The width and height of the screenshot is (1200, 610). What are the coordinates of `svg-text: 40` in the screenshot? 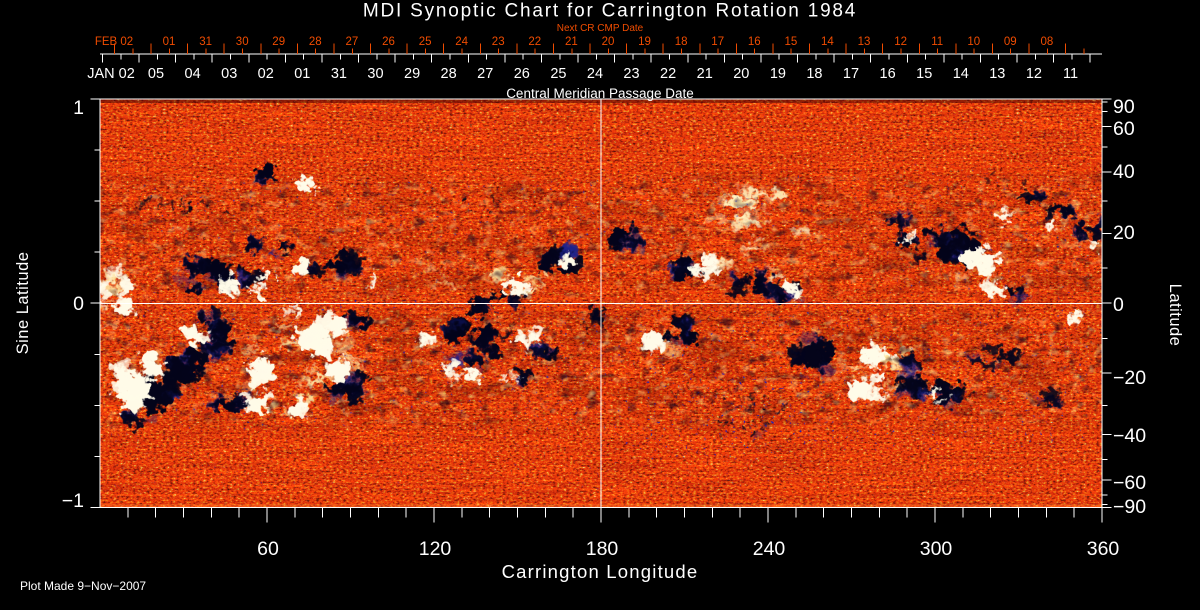 It's located at (1124, 172).